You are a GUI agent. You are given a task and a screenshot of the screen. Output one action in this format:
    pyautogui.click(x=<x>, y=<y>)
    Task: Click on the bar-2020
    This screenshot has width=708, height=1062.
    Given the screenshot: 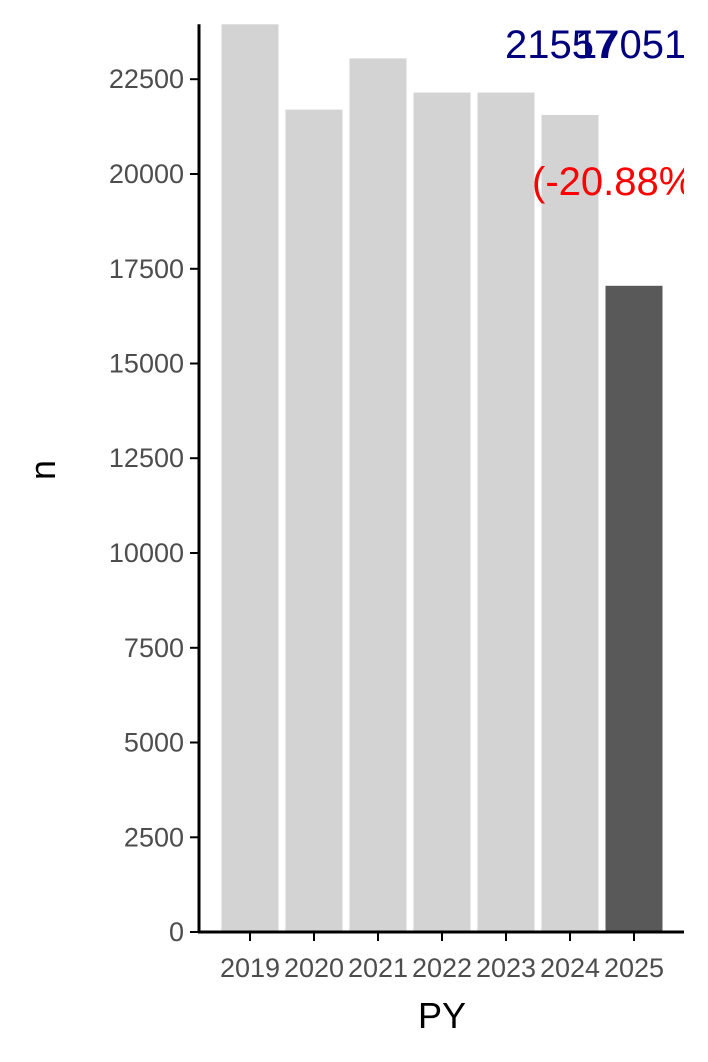 What is the action you would take?
    pyautogui.click(x=314, y=521)
    